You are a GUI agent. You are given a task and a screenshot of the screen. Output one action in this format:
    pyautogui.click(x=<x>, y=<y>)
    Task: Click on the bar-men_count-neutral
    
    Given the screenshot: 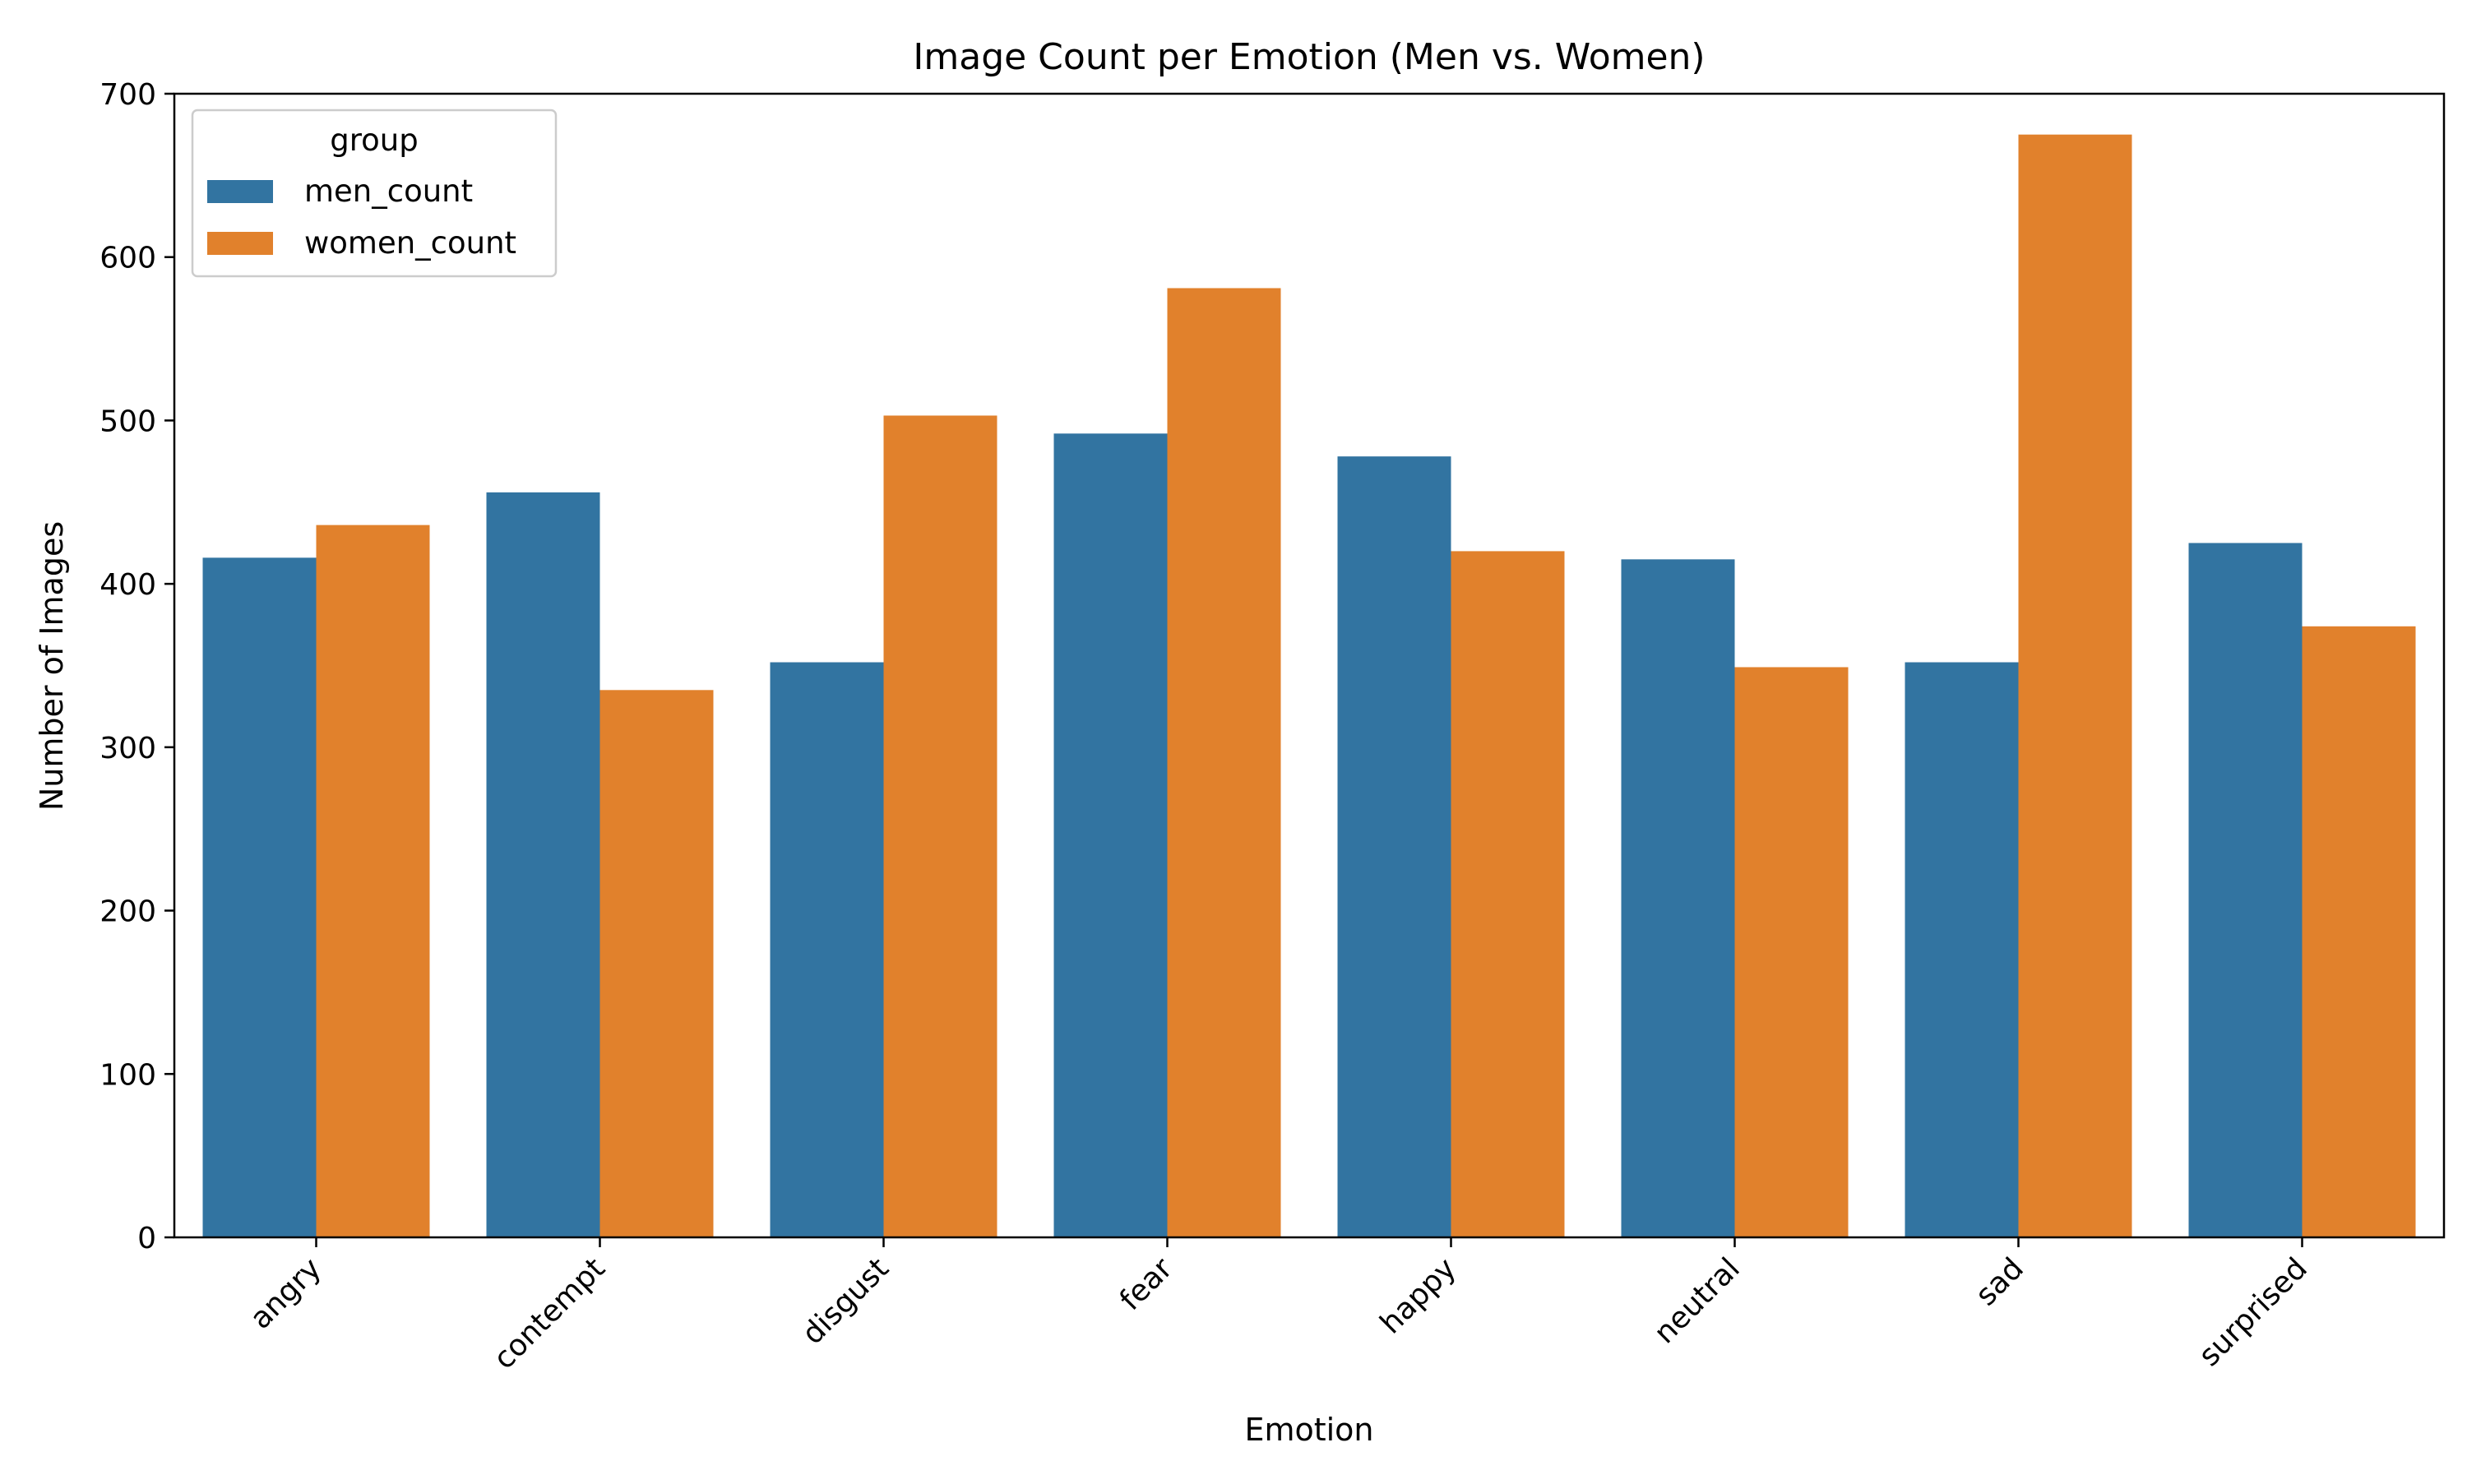 What is the action you would take?
    pyautogui.click(x=1678, y=898)
    